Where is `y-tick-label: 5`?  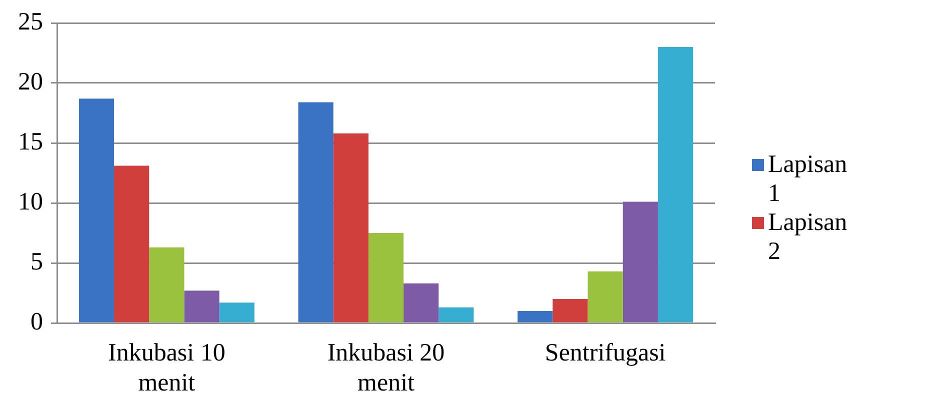
y-tick-label: 5 is located at coordinates (36, 262).